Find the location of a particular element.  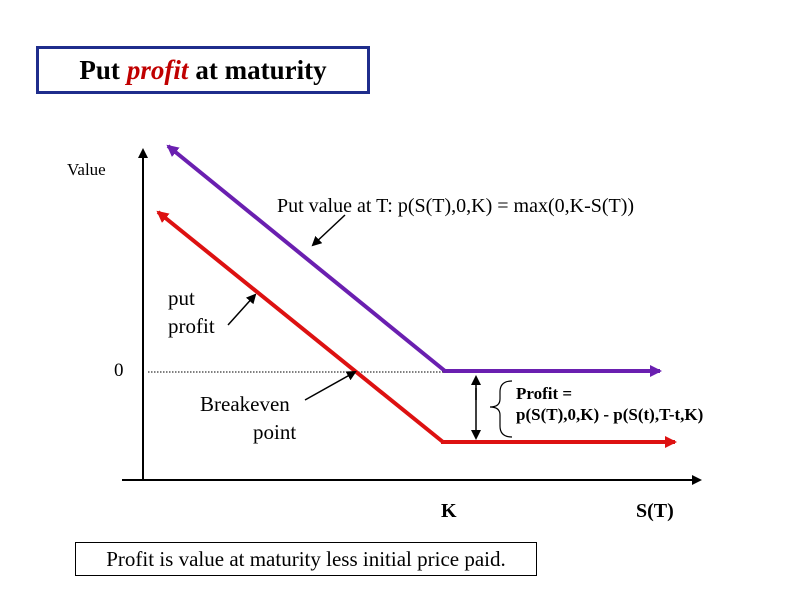

profit-brace is located at coordinates (501, 409).